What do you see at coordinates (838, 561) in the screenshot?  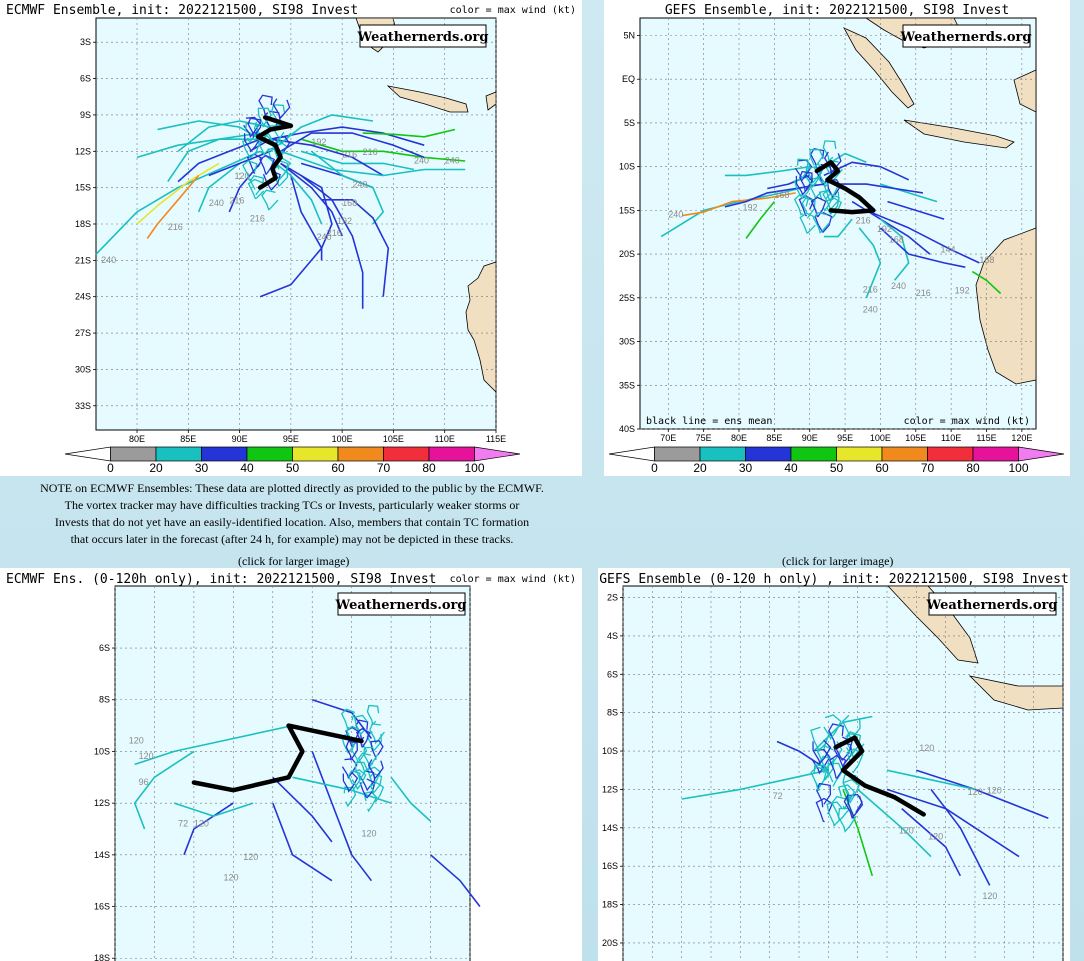 I see `click-larger-right: (click for larger image)` at bounding box center [838, 561].